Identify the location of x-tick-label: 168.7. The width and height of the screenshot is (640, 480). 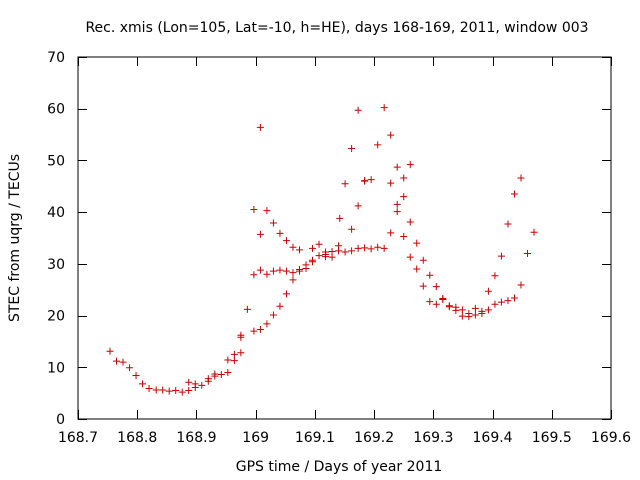
(78, 438).